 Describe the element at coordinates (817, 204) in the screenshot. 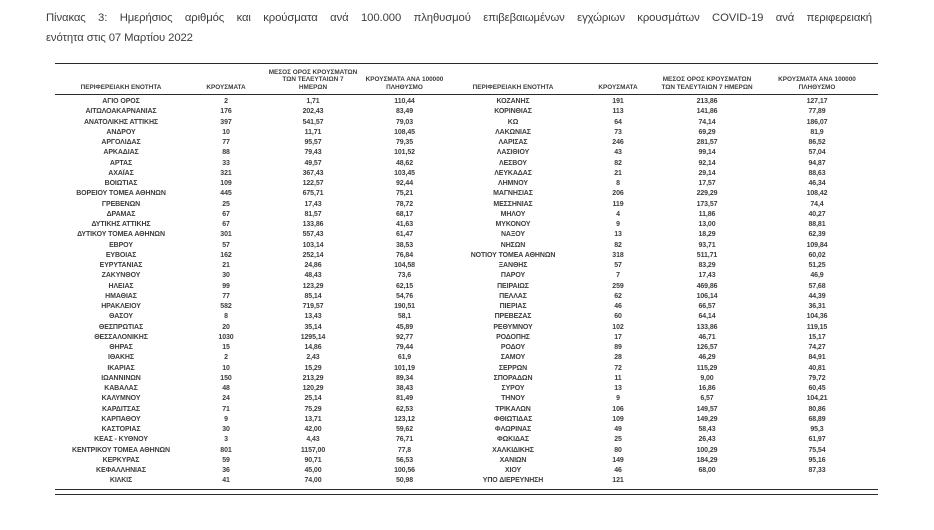

I see `cell-per-100k: 74,4` at that location.